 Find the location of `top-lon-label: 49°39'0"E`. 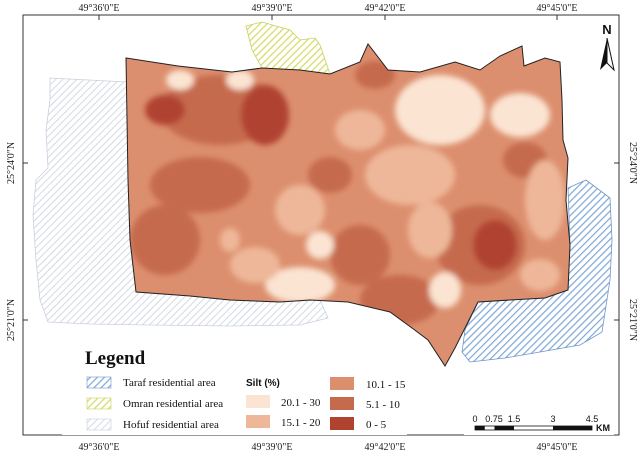

top-lon-label: 49°39'0"E is located at coordinates (272, 8).